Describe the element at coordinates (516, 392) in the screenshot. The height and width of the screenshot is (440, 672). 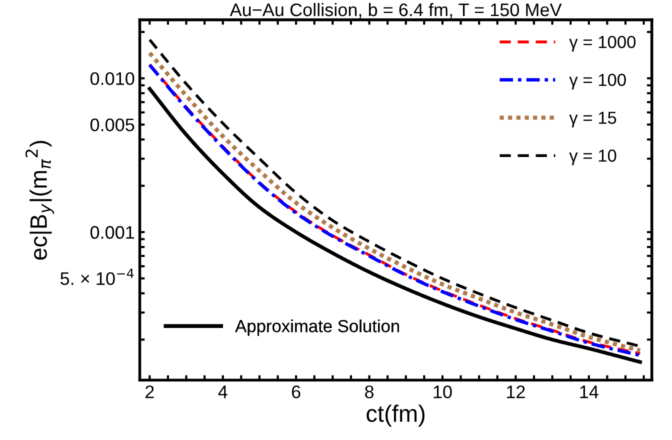
I see `x-tick-label: 12` at that location.